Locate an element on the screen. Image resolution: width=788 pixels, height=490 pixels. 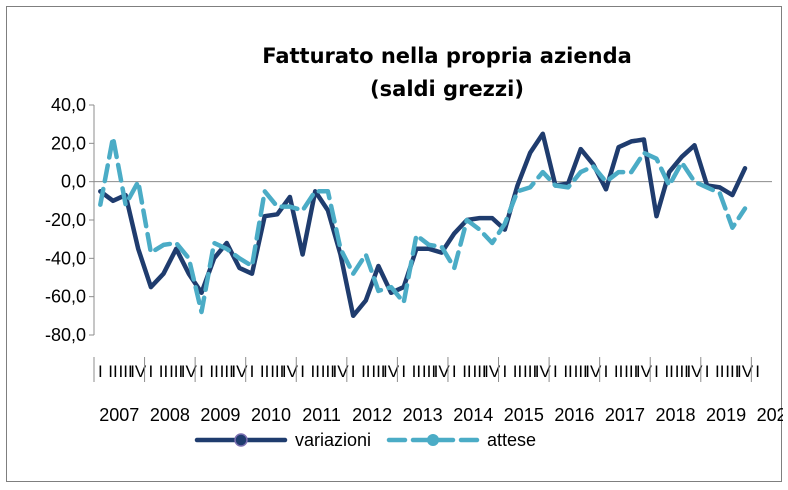
legend: variazioni attese is located at coordinates (365, 440).